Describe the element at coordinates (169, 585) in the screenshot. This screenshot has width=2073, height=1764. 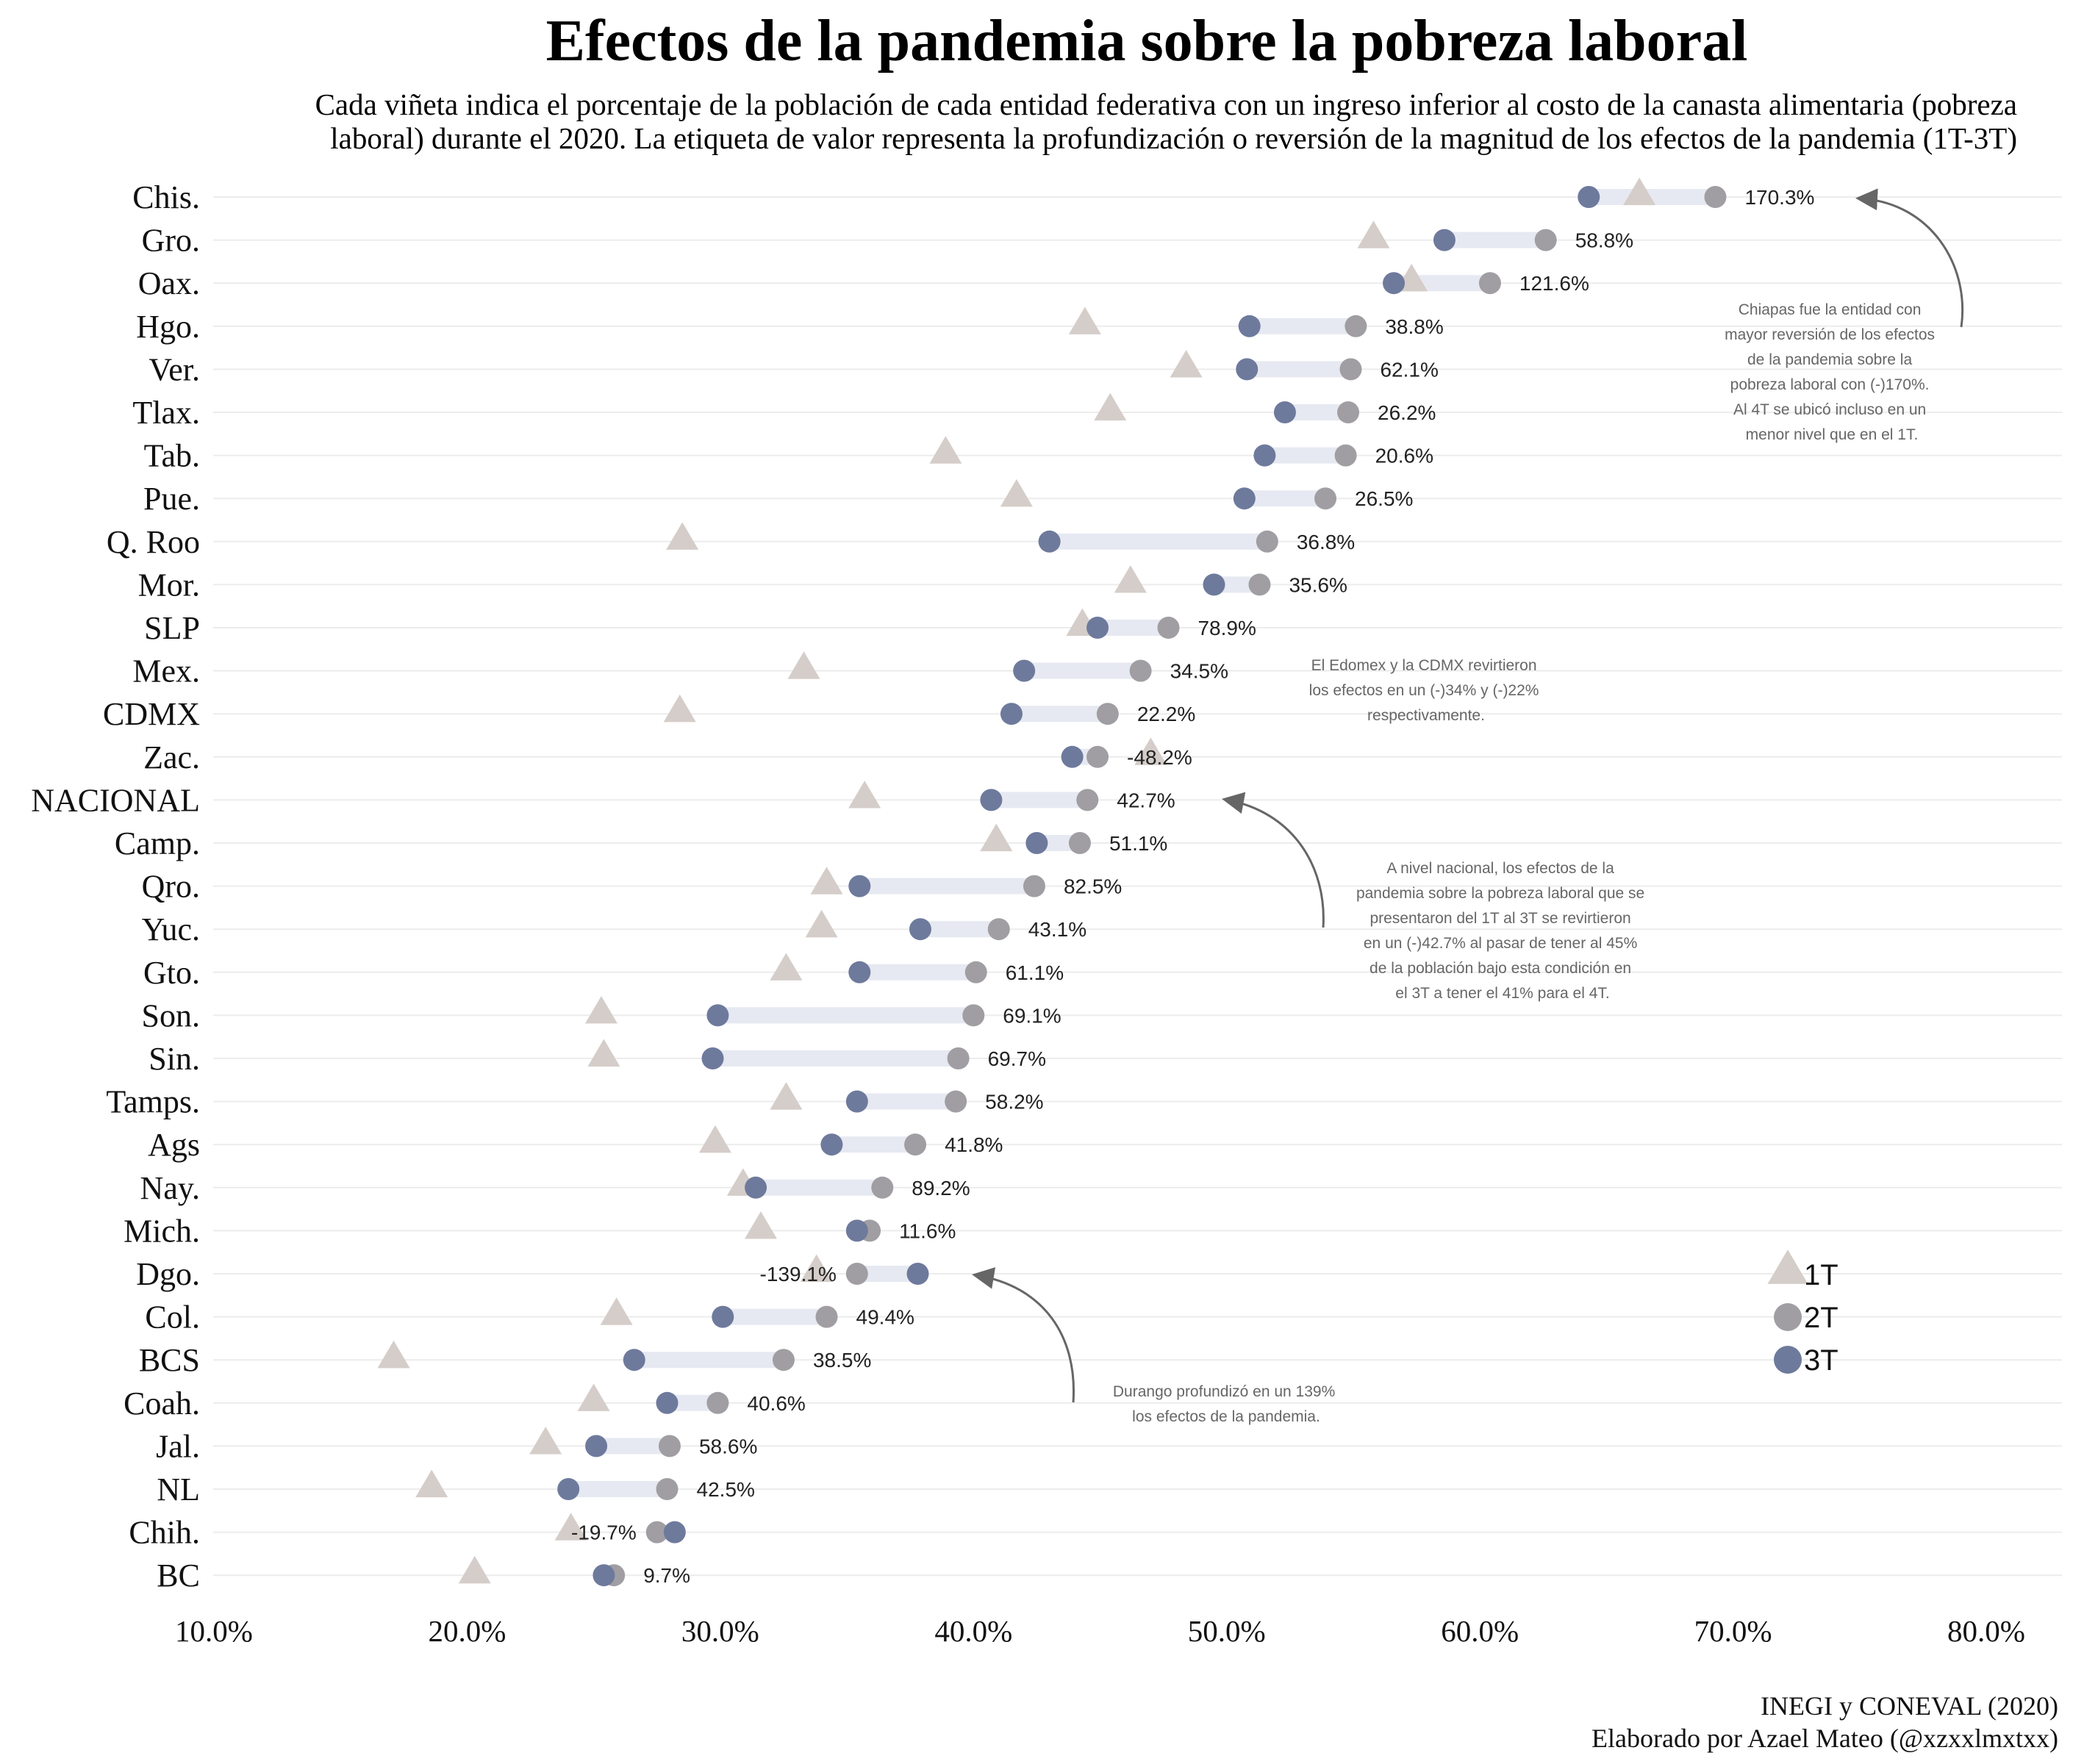
I see `y-label-mor: Mor.` at that location.